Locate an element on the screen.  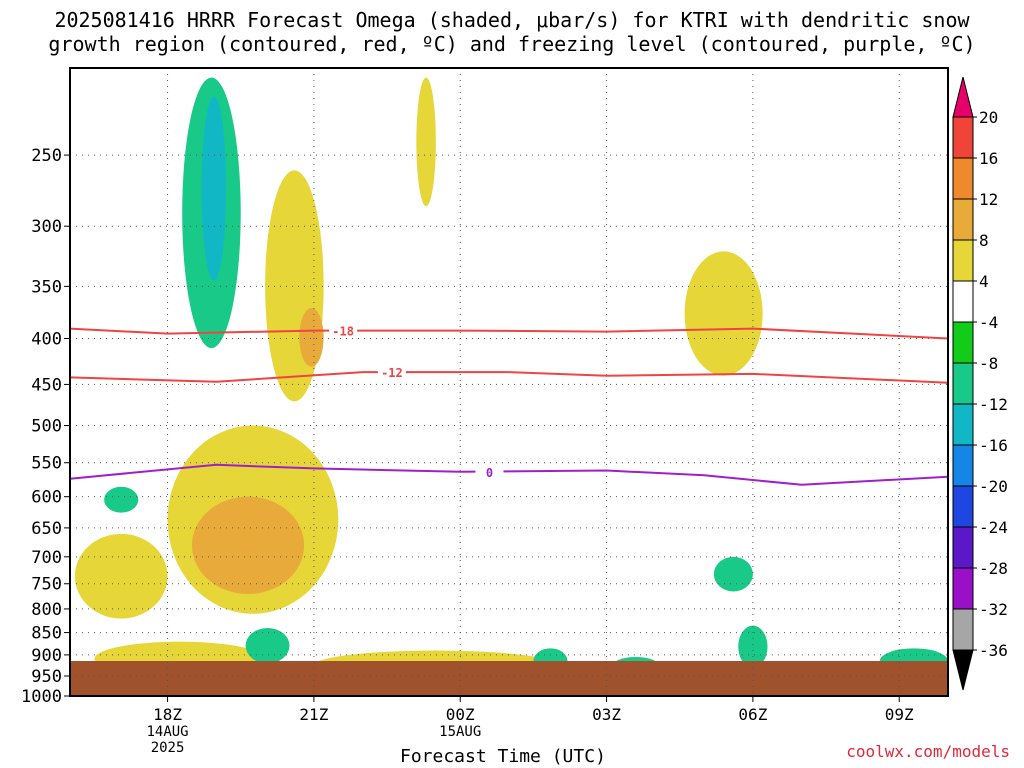
x-tick-label: 06Z is located at coordinates (752, 714).